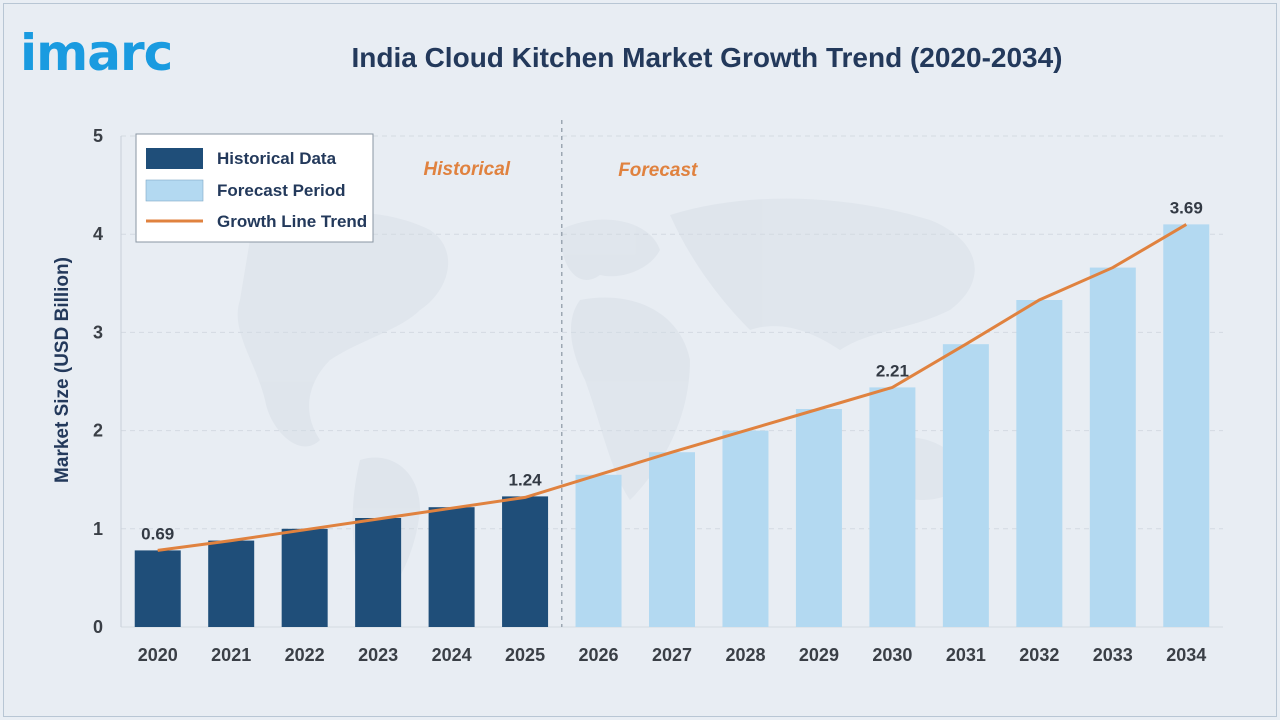 This screenshot has width=1280, height=720. What do you see at coordinates (1186, 425) in the screenshot?
I see `bar-2034` at bounding box center [1186, 425].